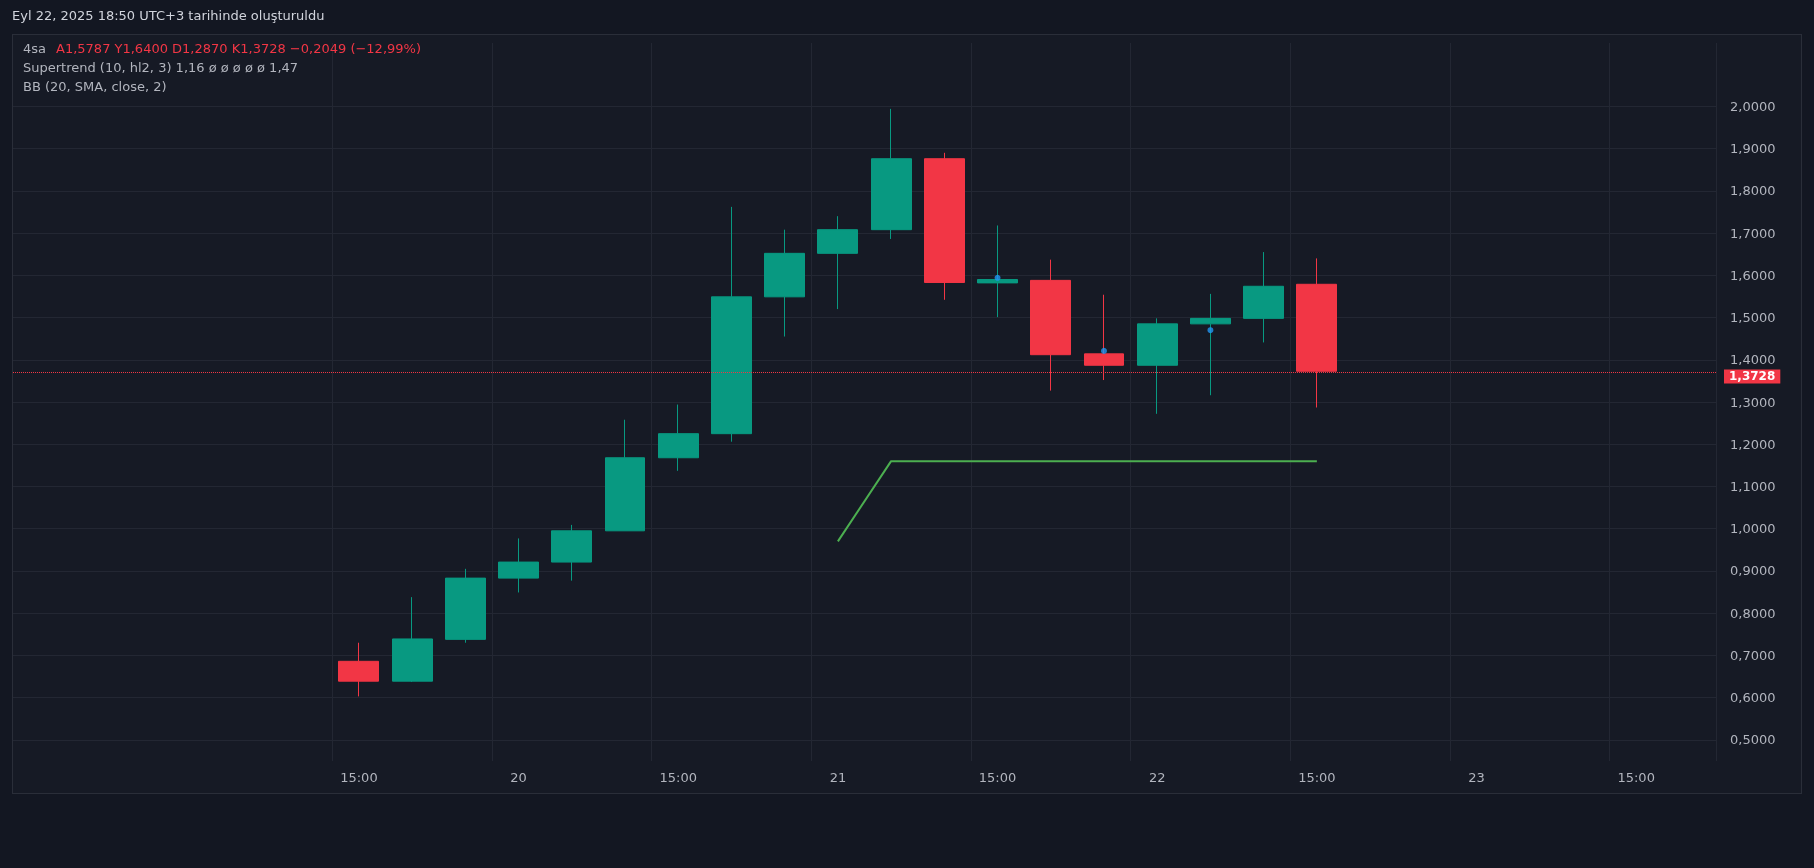 This screenshot has height=868, width=1814. I want to click on y-tick-label: 1,7000, so click(1753, 233).